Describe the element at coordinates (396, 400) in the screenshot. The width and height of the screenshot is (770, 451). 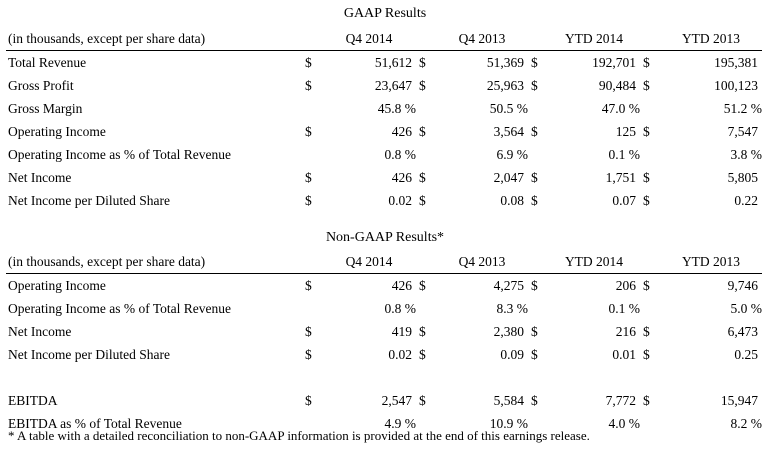
I see `cell-value: 2,547` at that location.